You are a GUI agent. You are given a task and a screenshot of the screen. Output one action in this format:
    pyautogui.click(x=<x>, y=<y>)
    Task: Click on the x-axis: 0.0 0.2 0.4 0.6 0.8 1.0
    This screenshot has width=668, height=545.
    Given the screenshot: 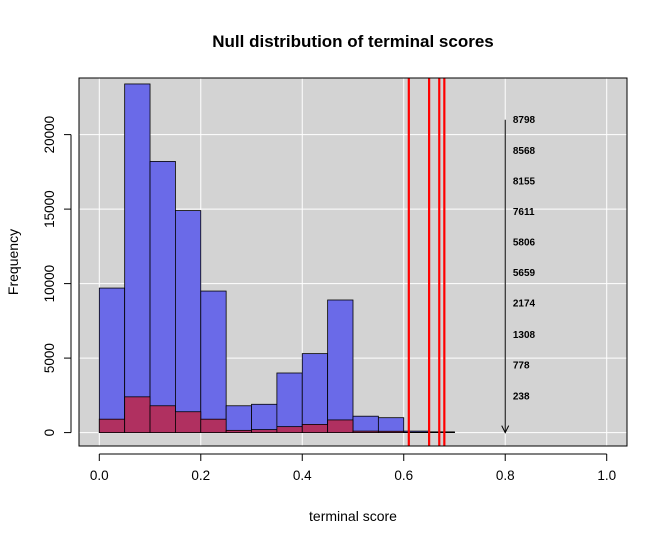 What is the action you would take?
    pyautogui.click(x=353, y=468)
    